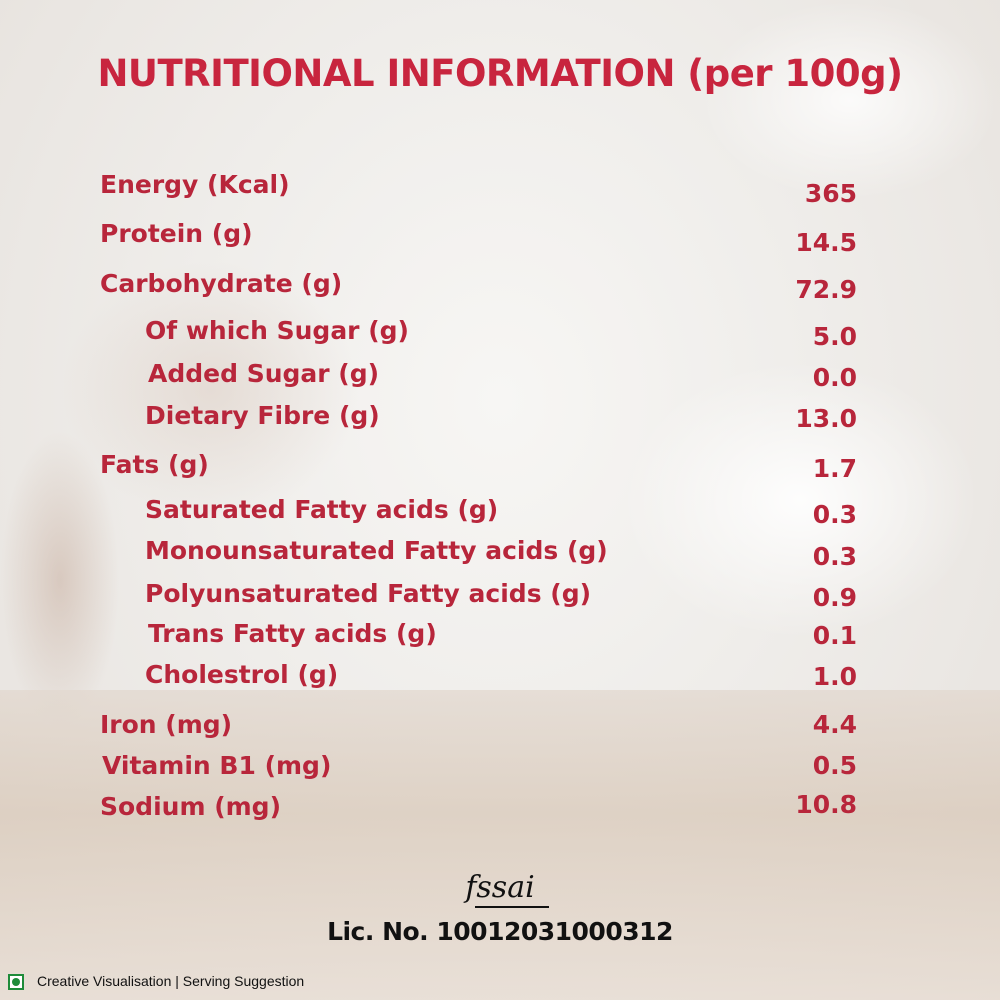 The width and height of the screenshot is (1000, 1000). Describe the element at coordinates (834, 597) in the screenshot. I see `row-value: 0.9` at that location.